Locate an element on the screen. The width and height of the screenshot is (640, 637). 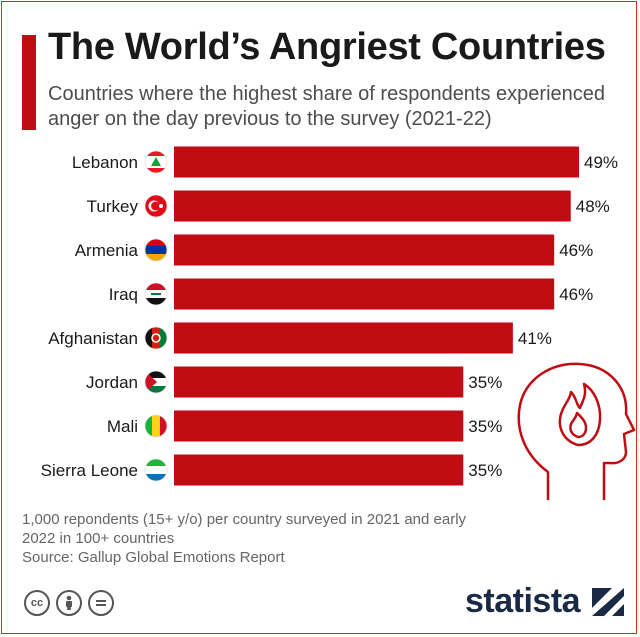
bar-row-lebanon: Lebanon 49% is located at coordinates (345, 162).